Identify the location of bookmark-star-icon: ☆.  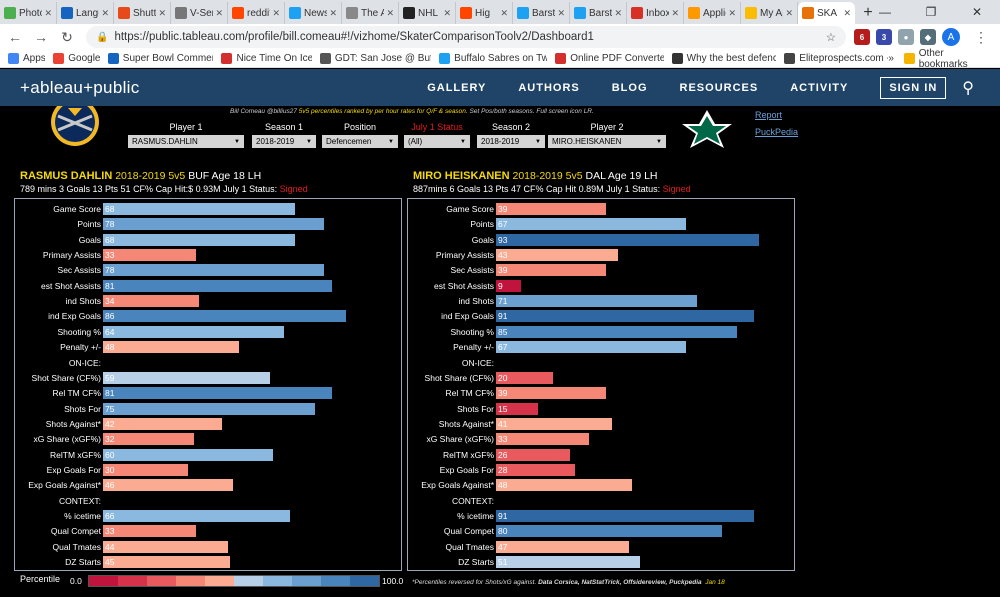
(830, 38).